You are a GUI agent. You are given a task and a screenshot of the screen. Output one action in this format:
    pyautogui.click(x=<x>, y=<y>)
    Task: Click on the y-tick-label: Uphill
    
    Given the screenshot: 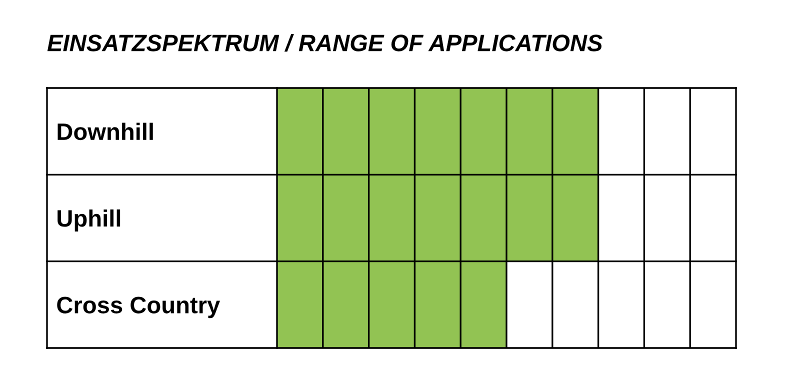 What is the action you would take?
    pyautogui.click(x=89, y=220)
    